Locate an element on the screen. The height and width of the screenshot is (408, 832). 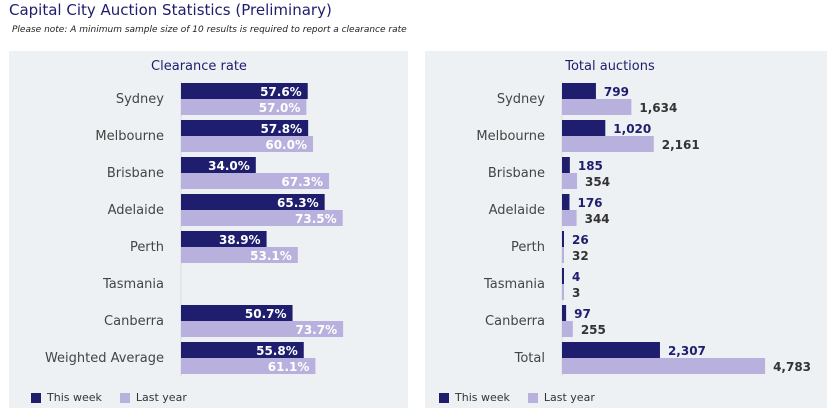
chart-title: Total auctions is located at coordinates (609, 66).